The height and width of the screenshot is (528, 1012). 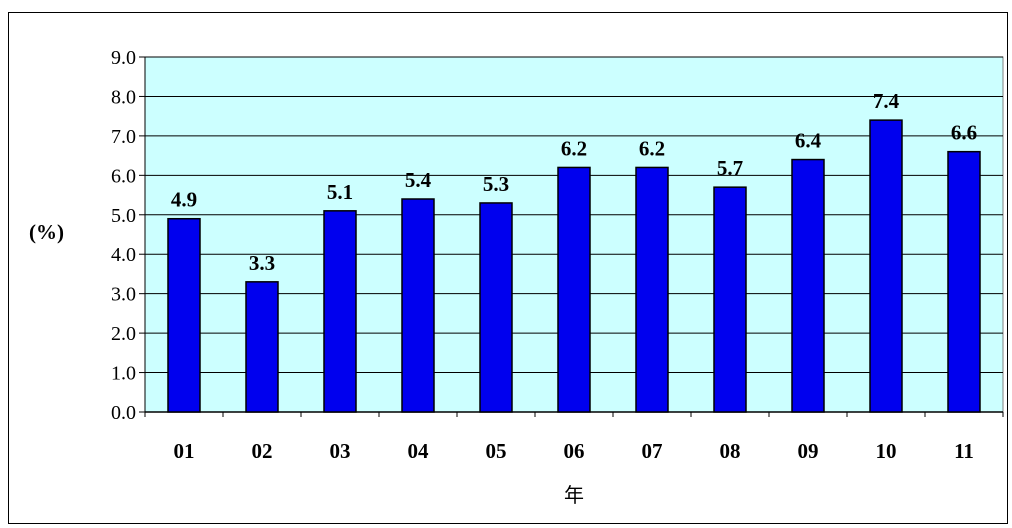 I want to click on x-tick-labels: 01 02 03 04 05 06 07 08 09 10 11, so click(x=574, y=451).